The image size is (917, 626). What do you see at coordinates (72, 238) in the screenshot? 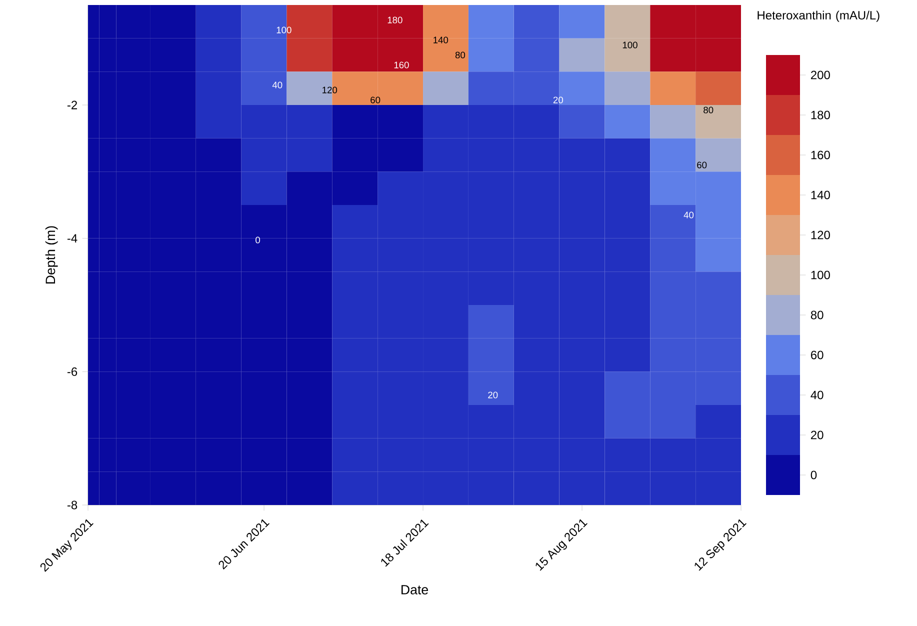
I see `y-tick-label: -4` at bounding box center [72, 238].